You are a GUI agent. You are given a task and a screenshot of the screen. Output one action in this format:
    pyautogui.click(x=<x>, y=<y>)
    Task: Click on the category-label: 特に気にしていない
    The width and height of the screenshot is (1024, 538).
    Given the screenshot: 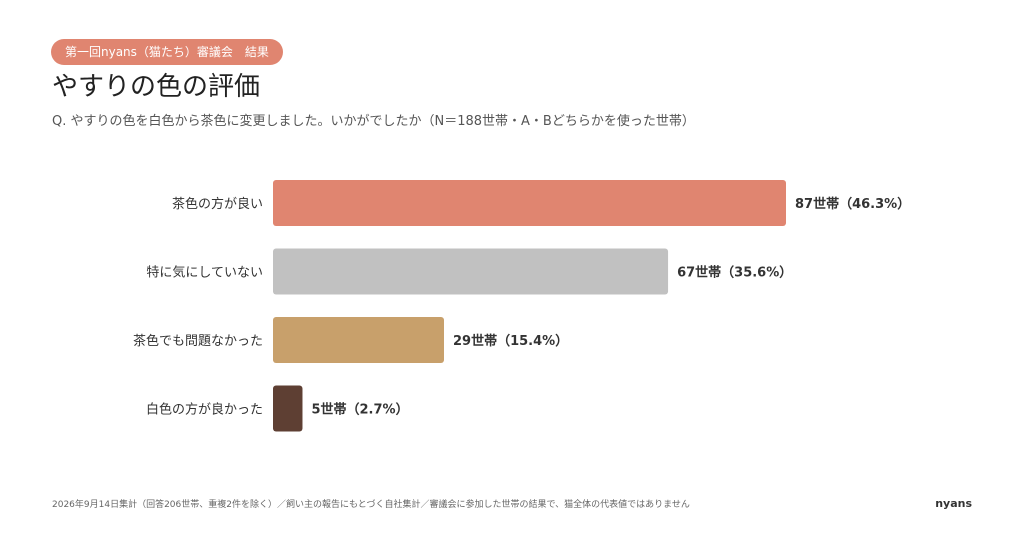 What is the action you would take?
    pyautogui.click(x=204, y=273)
    